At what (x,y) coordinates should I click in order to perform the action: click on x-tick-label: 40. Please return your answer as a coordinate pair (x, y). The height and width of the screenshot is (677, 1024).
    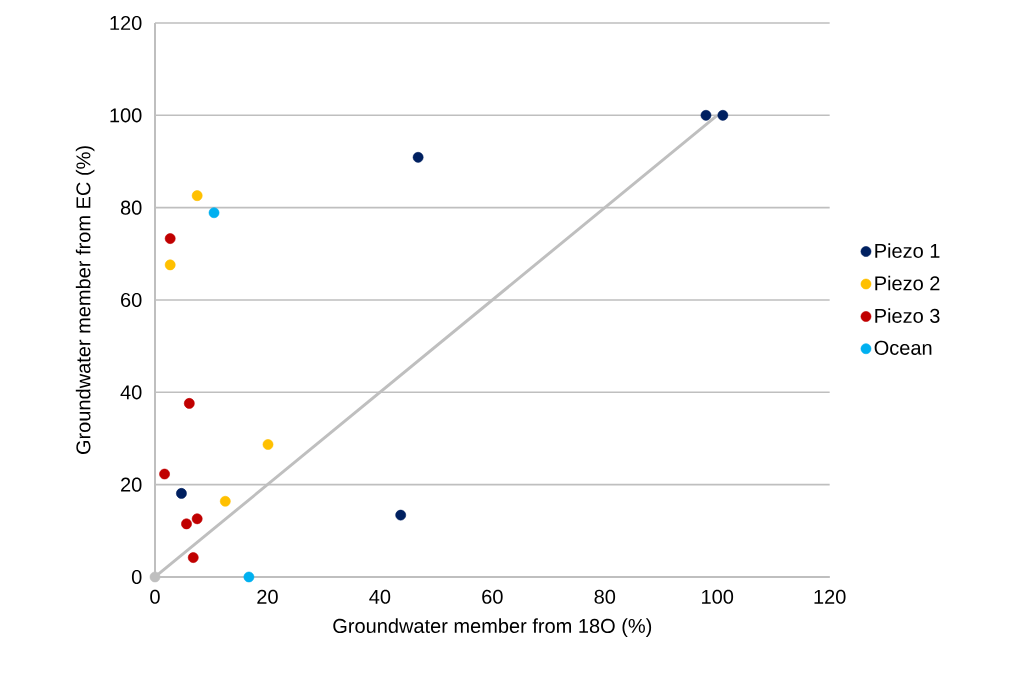
    Looking at the image, I should click on (380, 596).